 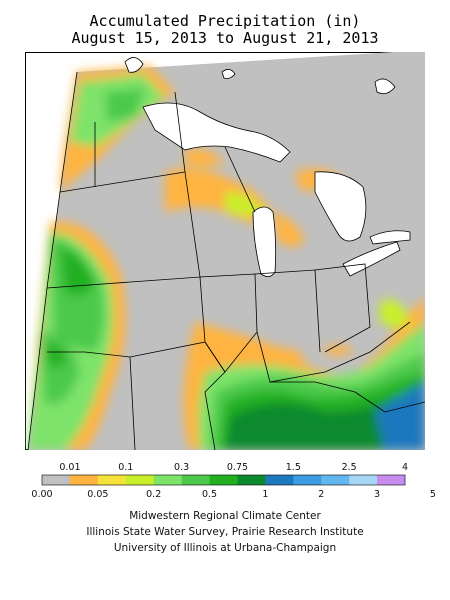 I want to click on legend-upper-label: 0.75, so click(x=237, y=467).